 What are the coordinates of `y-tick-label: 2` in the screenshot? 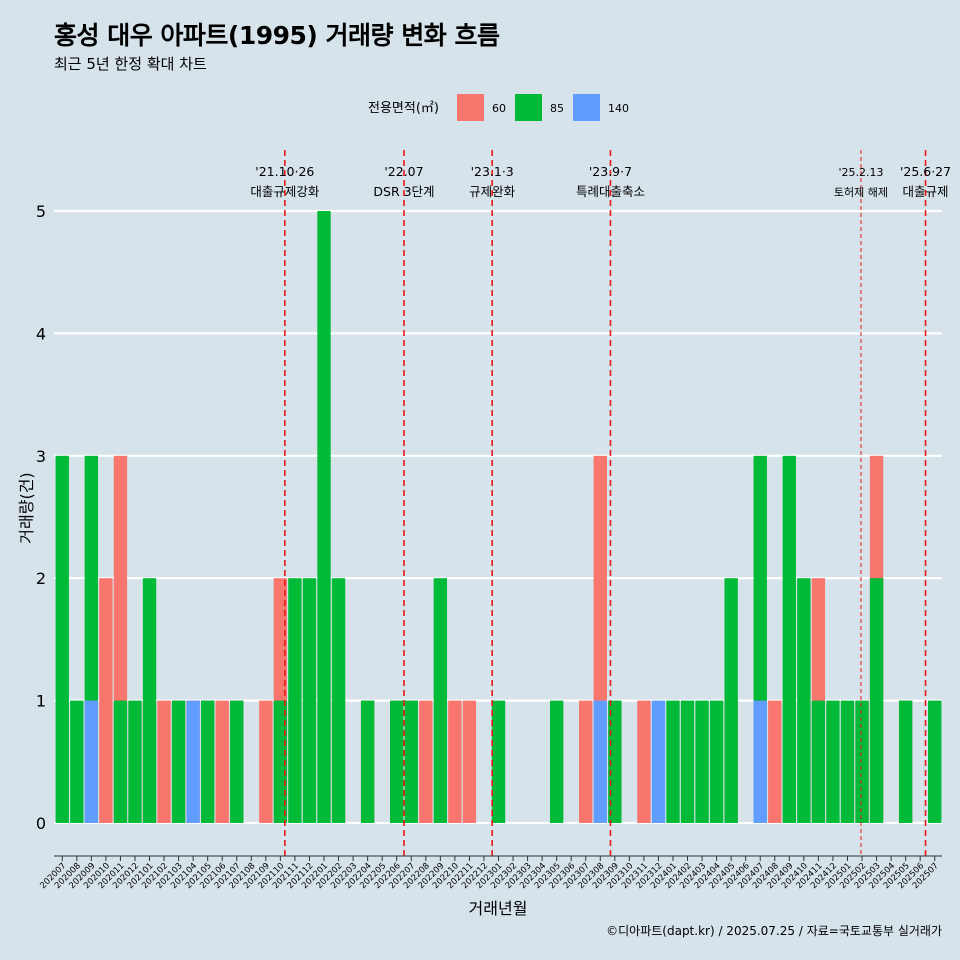 It's located at (41, 578).